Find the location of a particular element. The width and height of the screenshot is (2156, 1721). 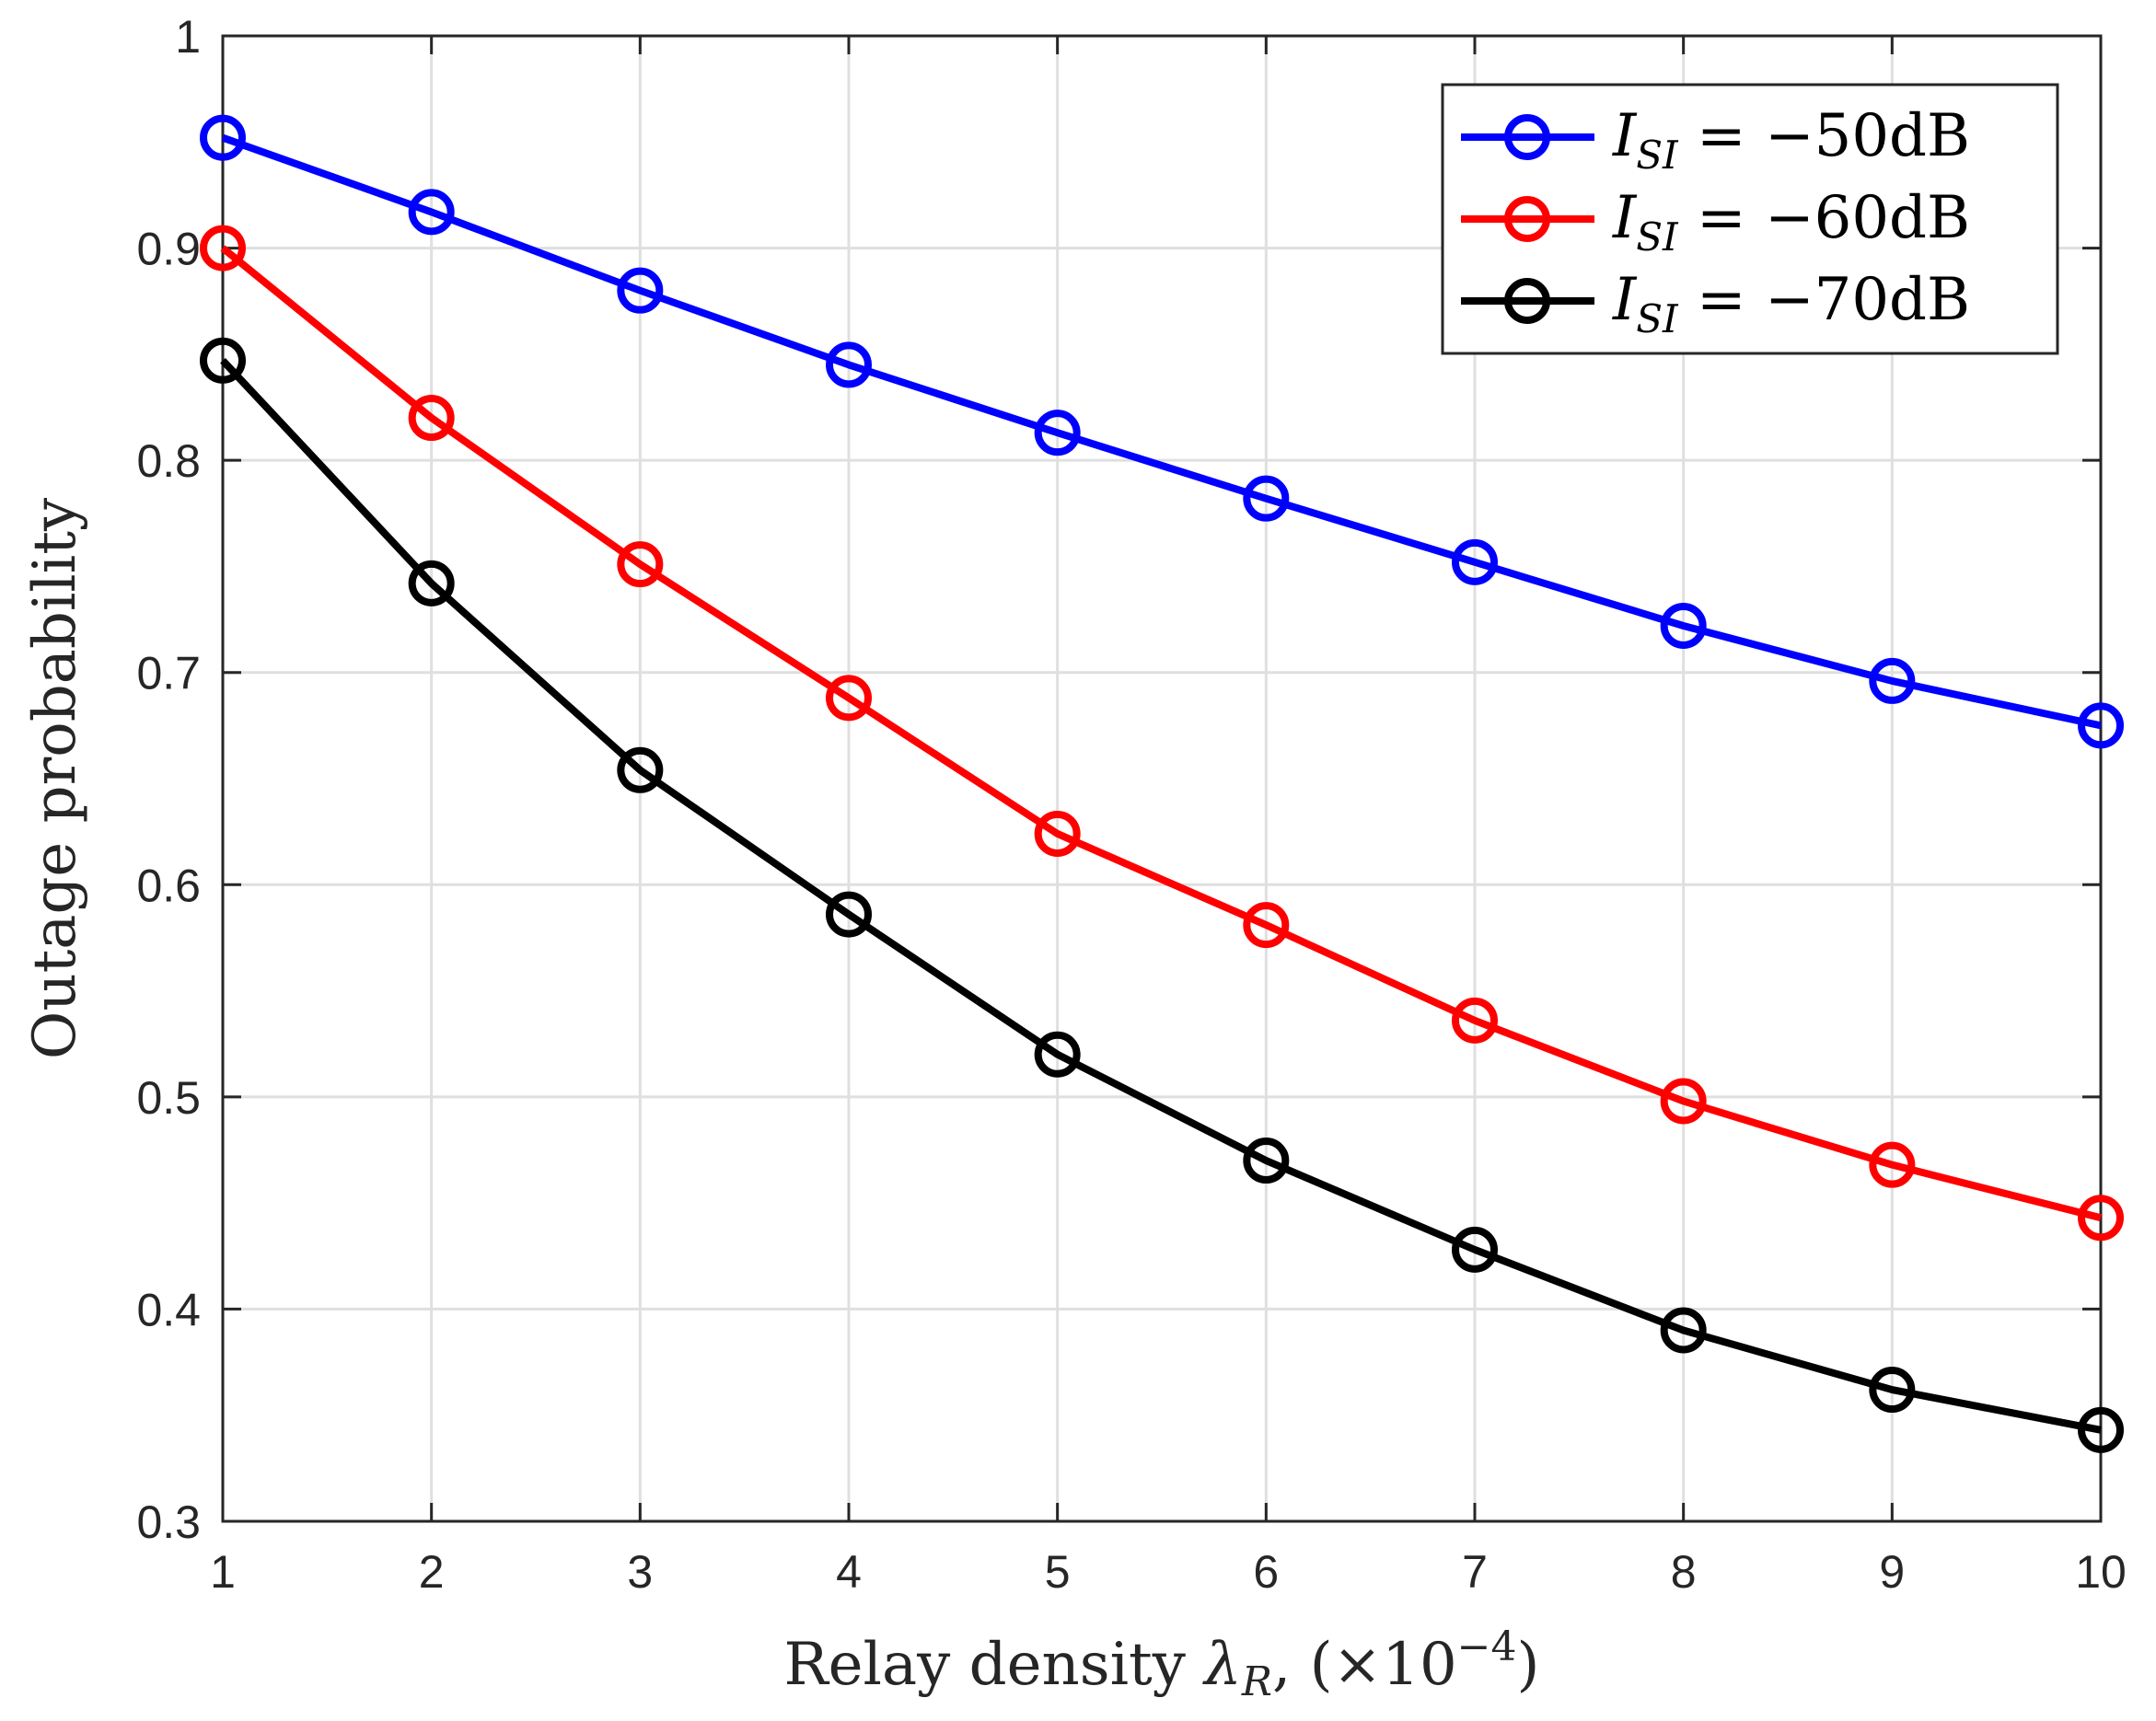

x-tick-label: 1 is located at coordinates (223, 1572).